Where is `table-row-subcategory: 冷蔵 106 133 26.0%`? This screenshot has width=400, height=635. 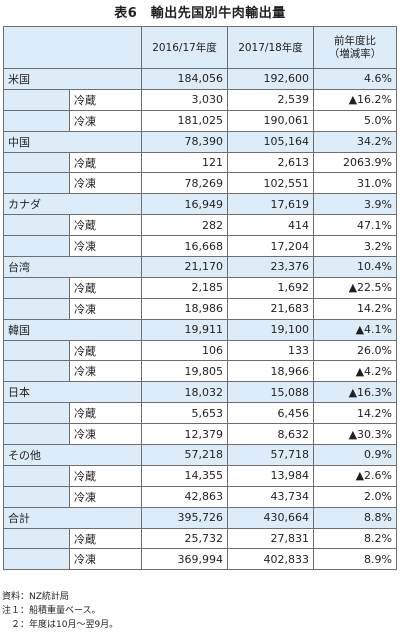
table-row-subcategory: 冷蔵 106 133 26.0% is located at coordinates (200, 350).